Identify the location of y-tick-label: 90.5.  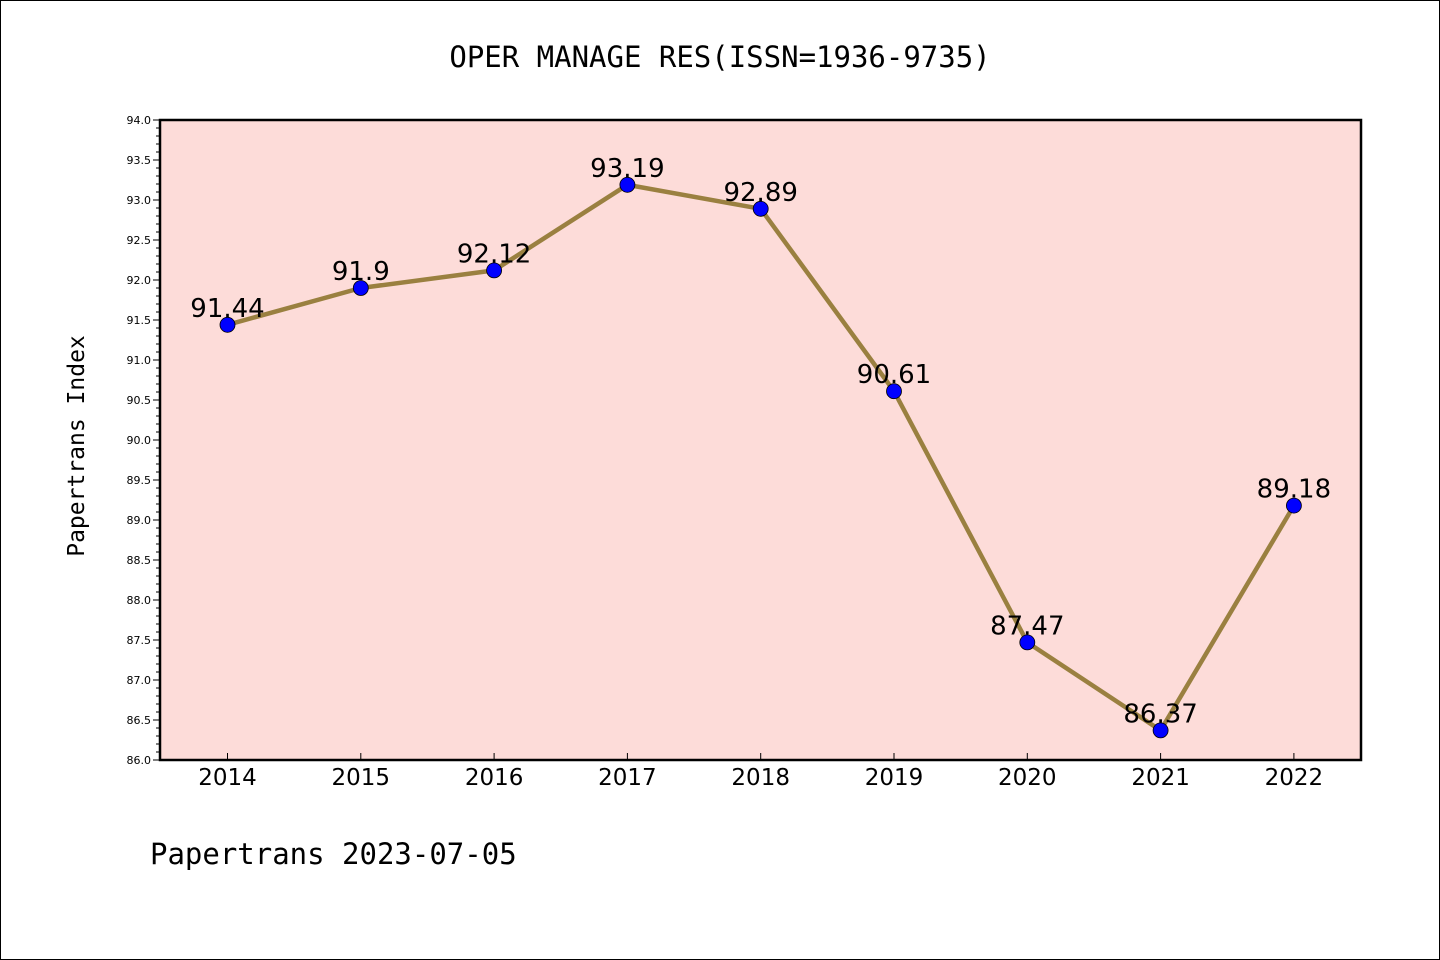
(139, 400).